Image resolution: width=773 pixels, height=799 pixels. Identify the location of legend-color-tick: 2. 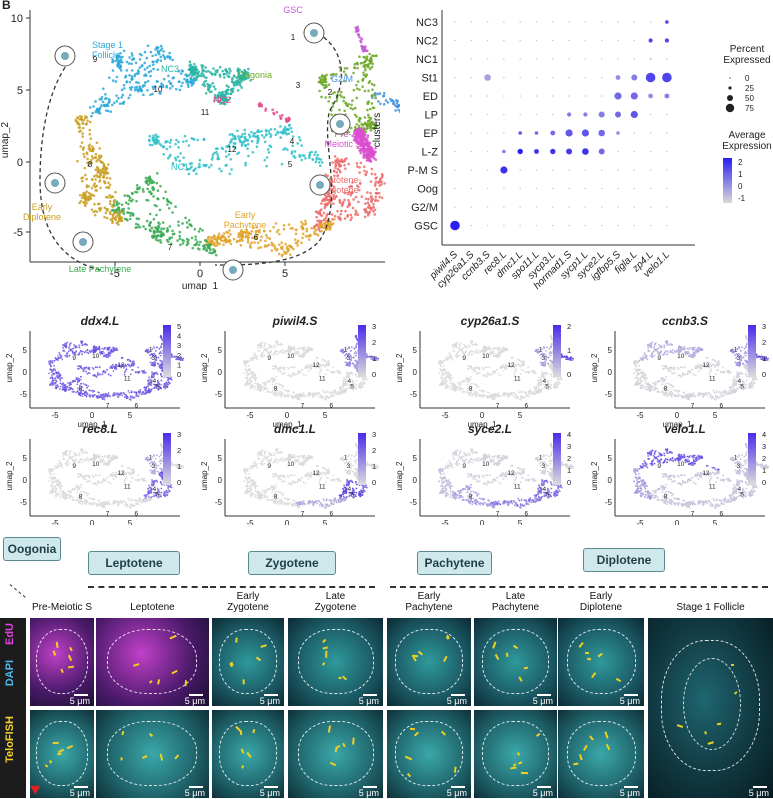
(740, 162).